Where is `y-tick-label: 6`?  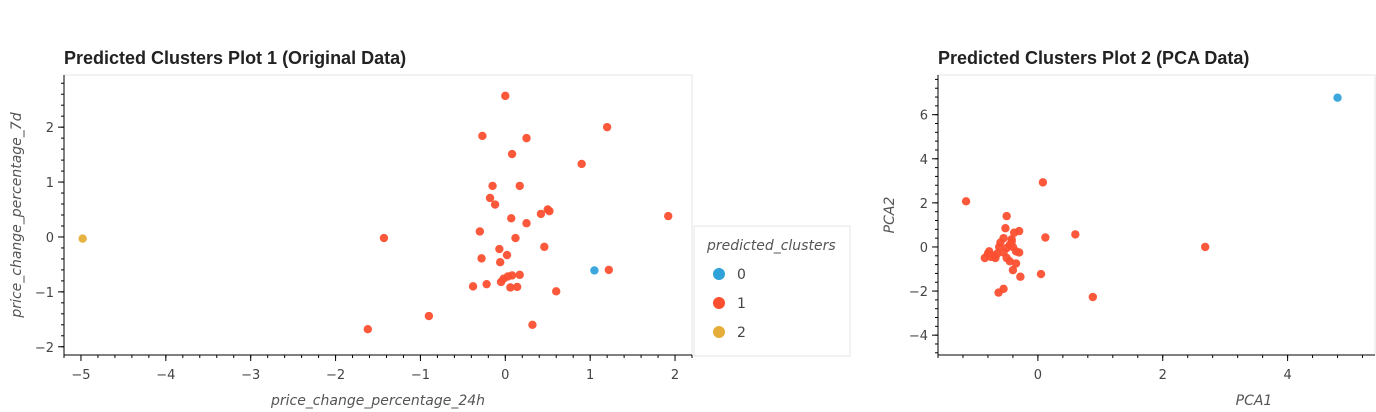
y-tick-label: 6 is located at coordinates (924, 116).